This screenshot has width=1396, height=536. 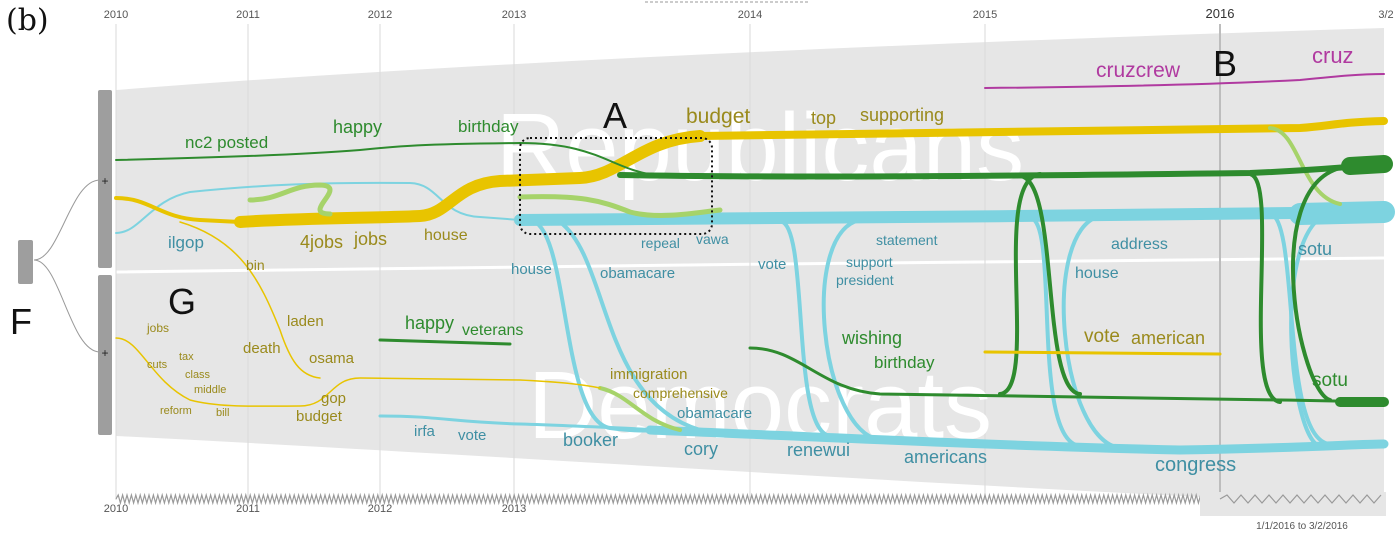 What do you see at coordinates (865, 280) in the screenshot?
I see `label-president: president` at bounding box center [865, 280].